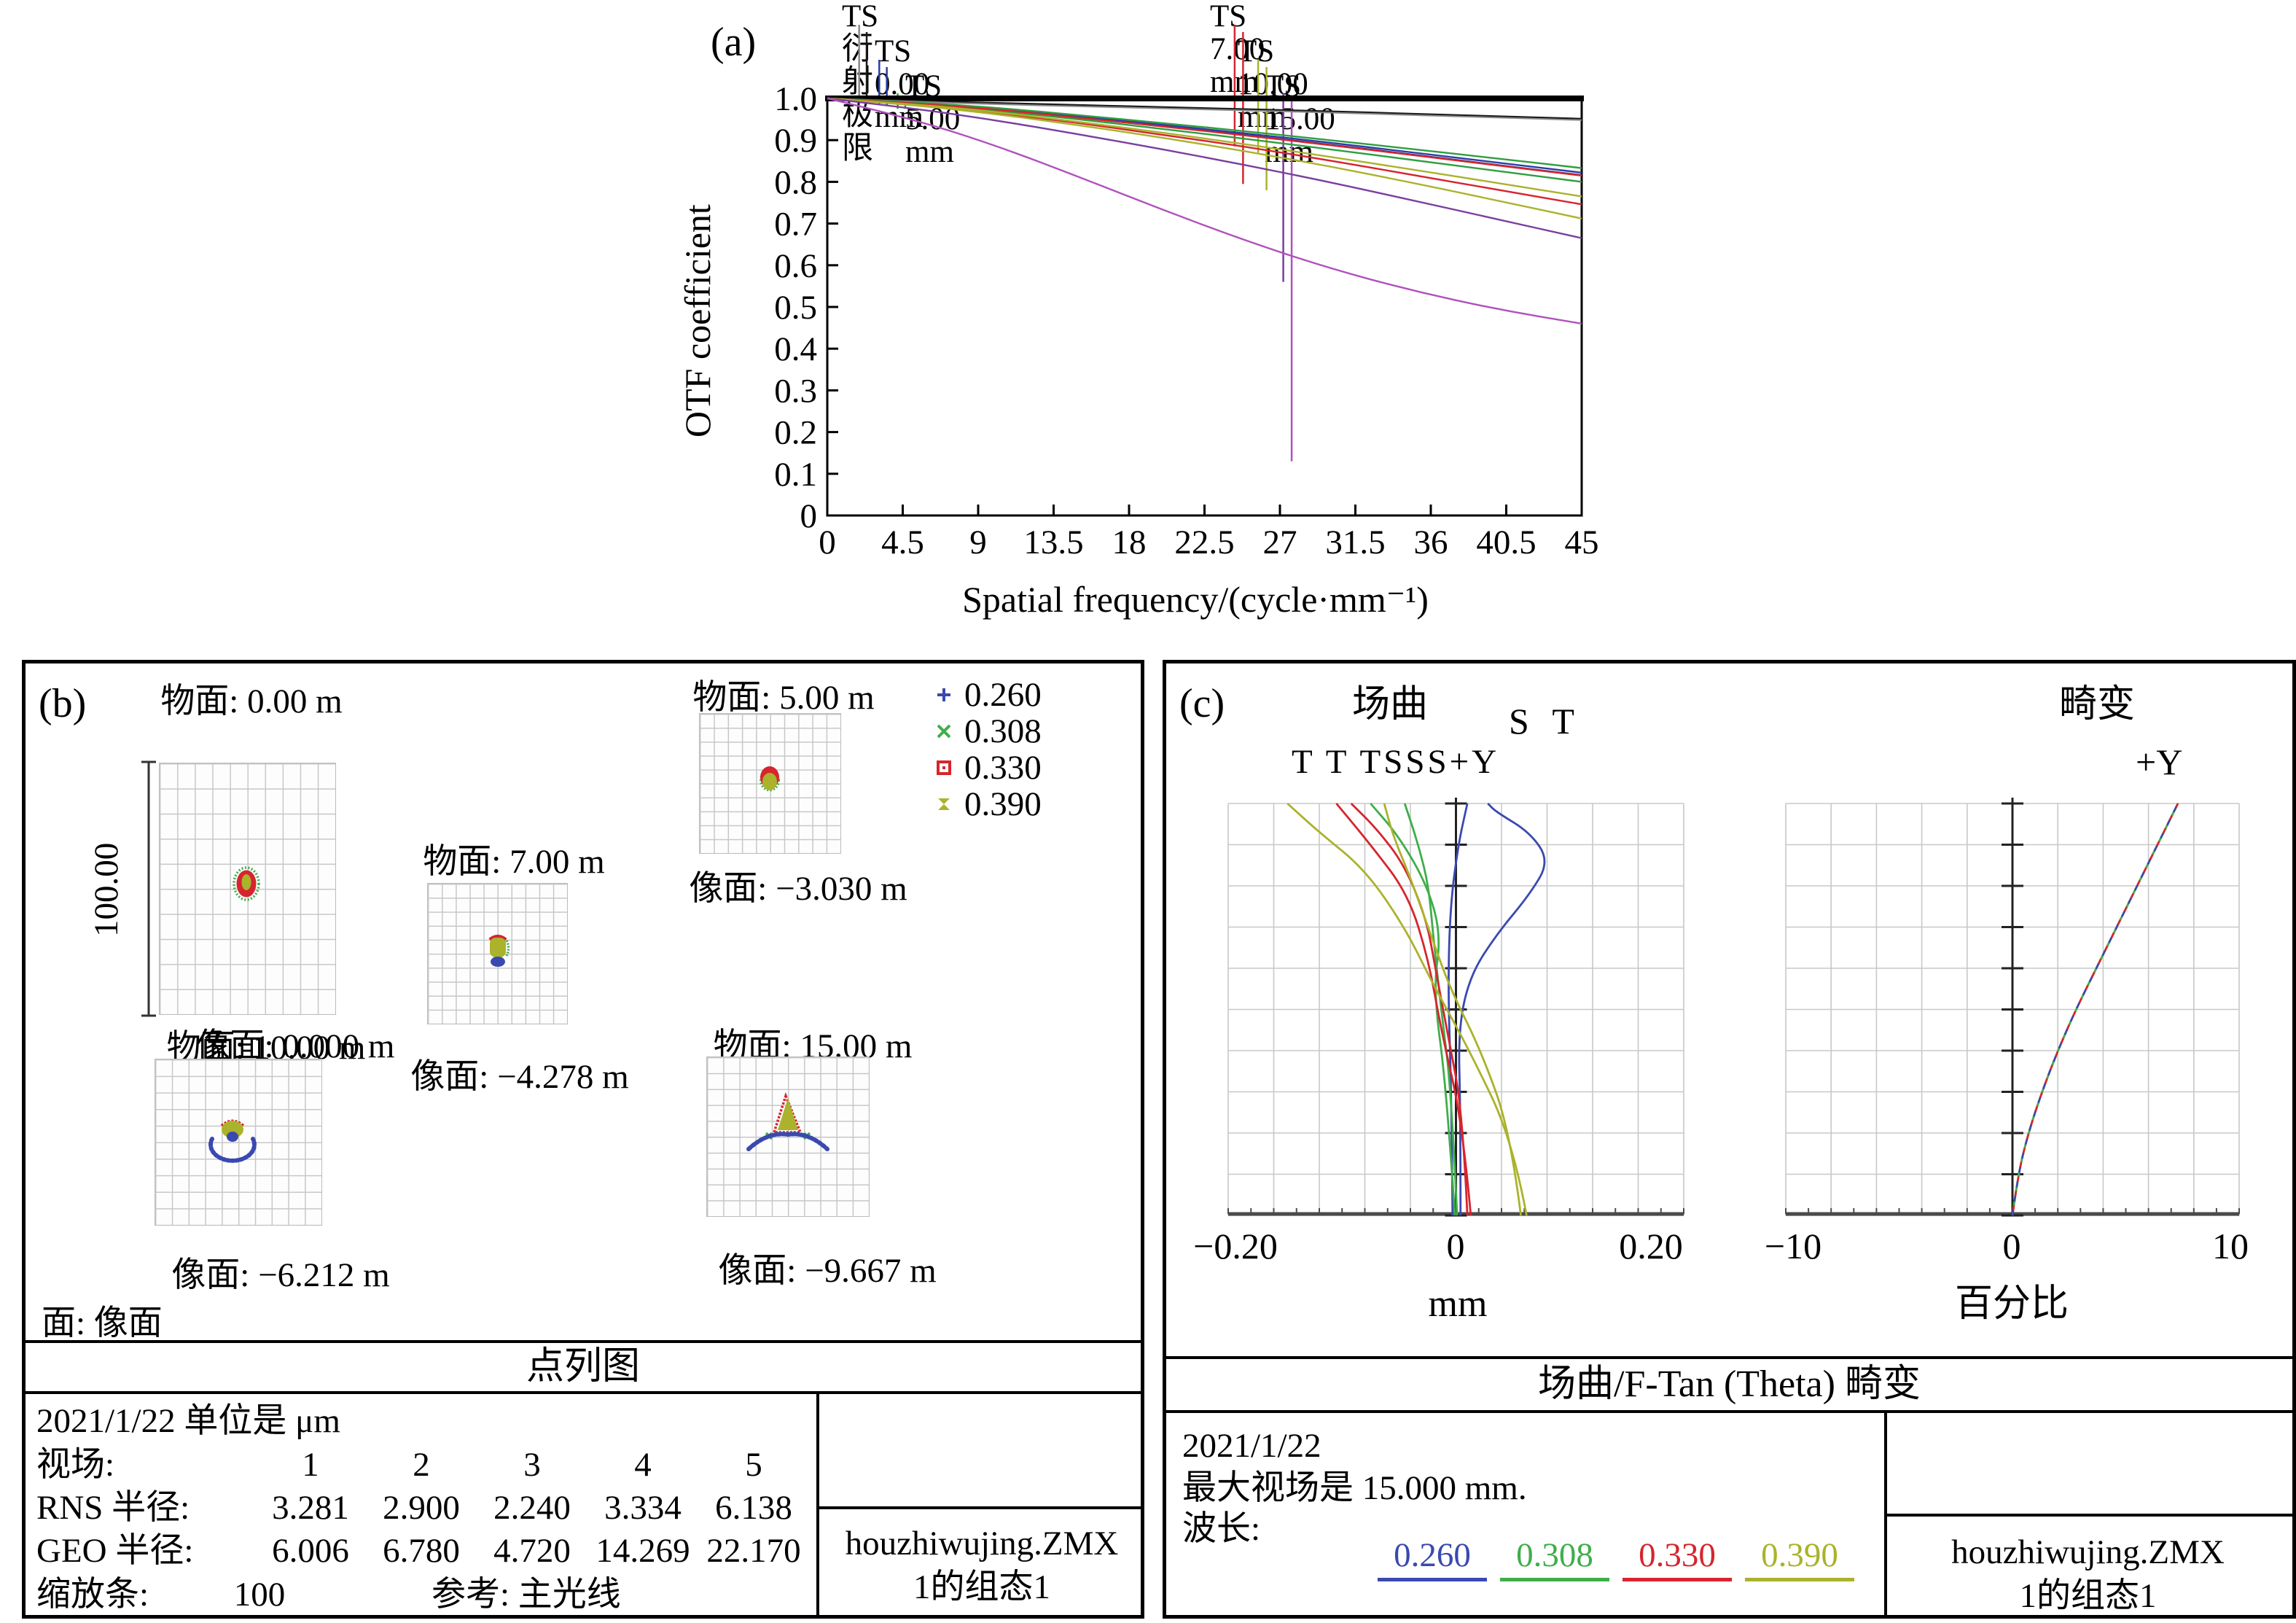  I want to click on dist-tick-min: −10, so click(1793, 1246).